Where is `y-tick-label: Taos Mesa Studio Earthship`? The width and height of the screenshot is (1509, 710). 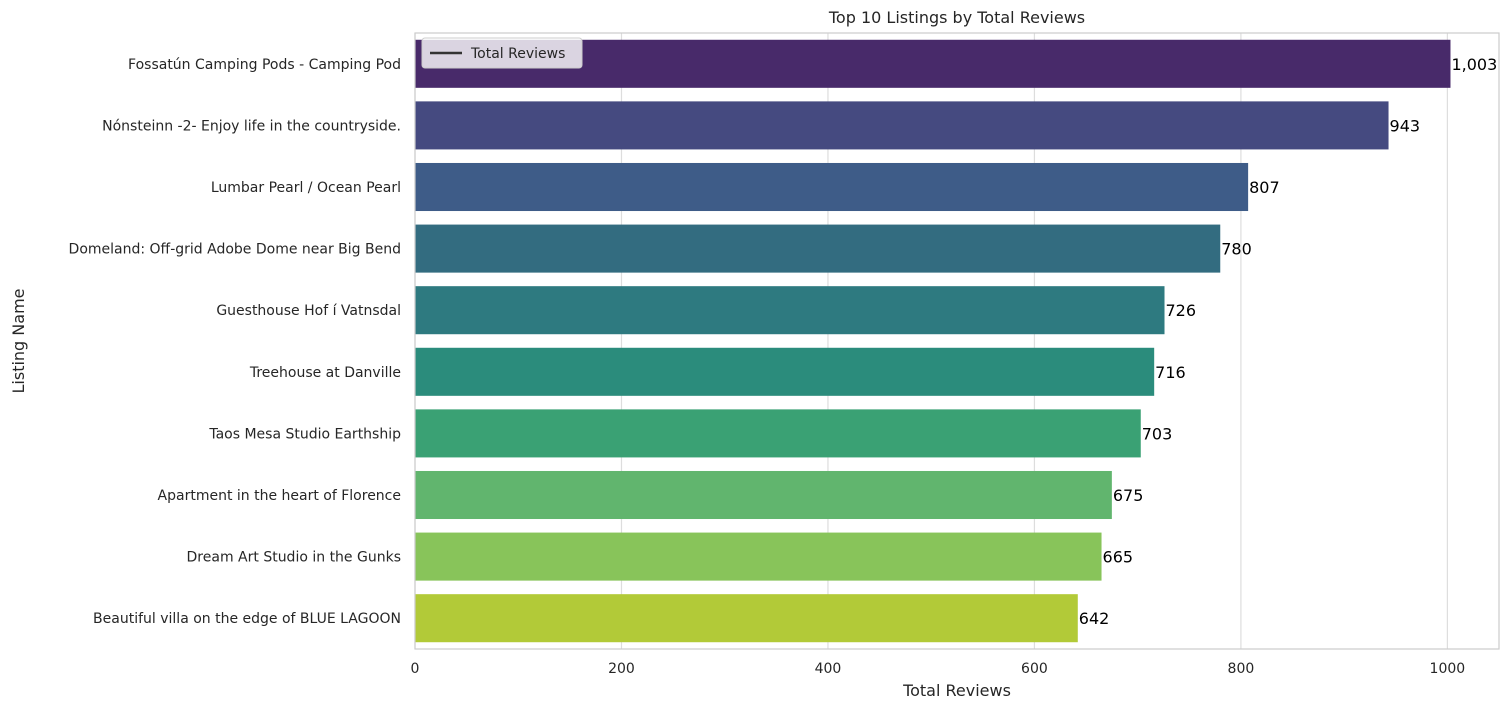
y-tick-label: Taos Mesa Studio Earthship is located at coordinates (304, 434).